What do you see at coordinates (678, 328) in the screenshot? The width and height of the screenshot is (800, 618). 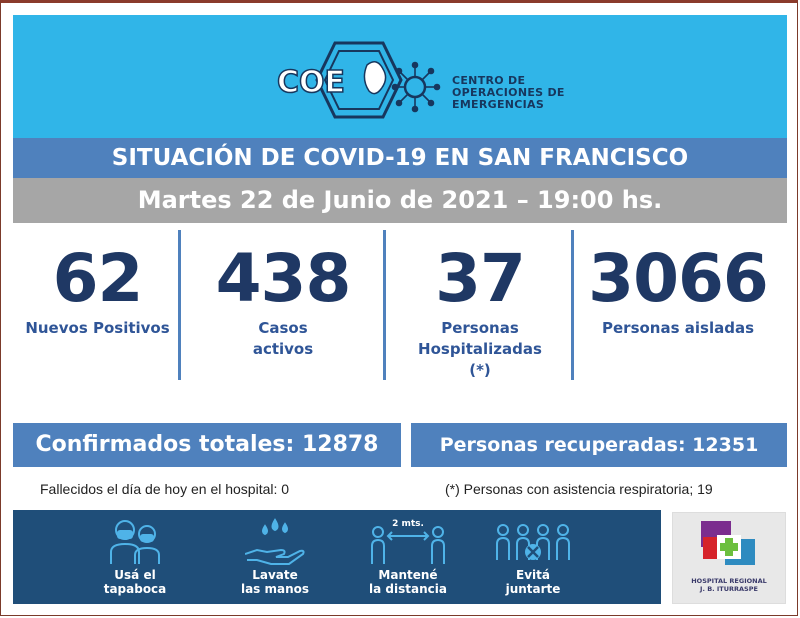 I see `stat-label: Personas aisladas` at bounding box center [678, 328].